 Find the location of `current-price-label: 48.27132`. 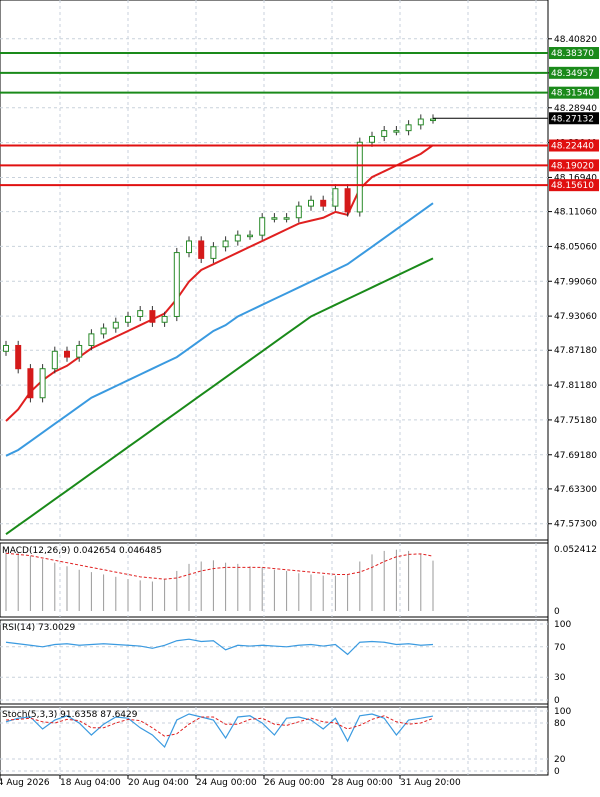

current-price-label: 48.27132 is located at coordinates (572, 119).